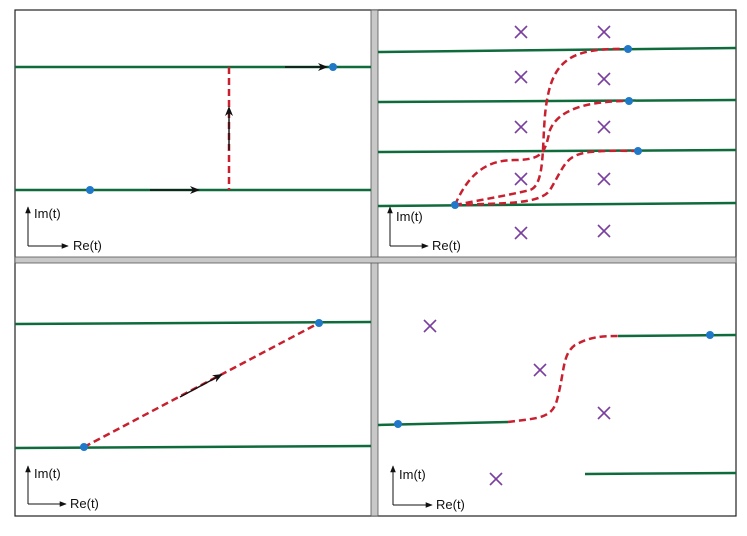  Describe the element at coordinates (563, 379) in the screenshot. I see `s-shaped-dashed-path` at that location.